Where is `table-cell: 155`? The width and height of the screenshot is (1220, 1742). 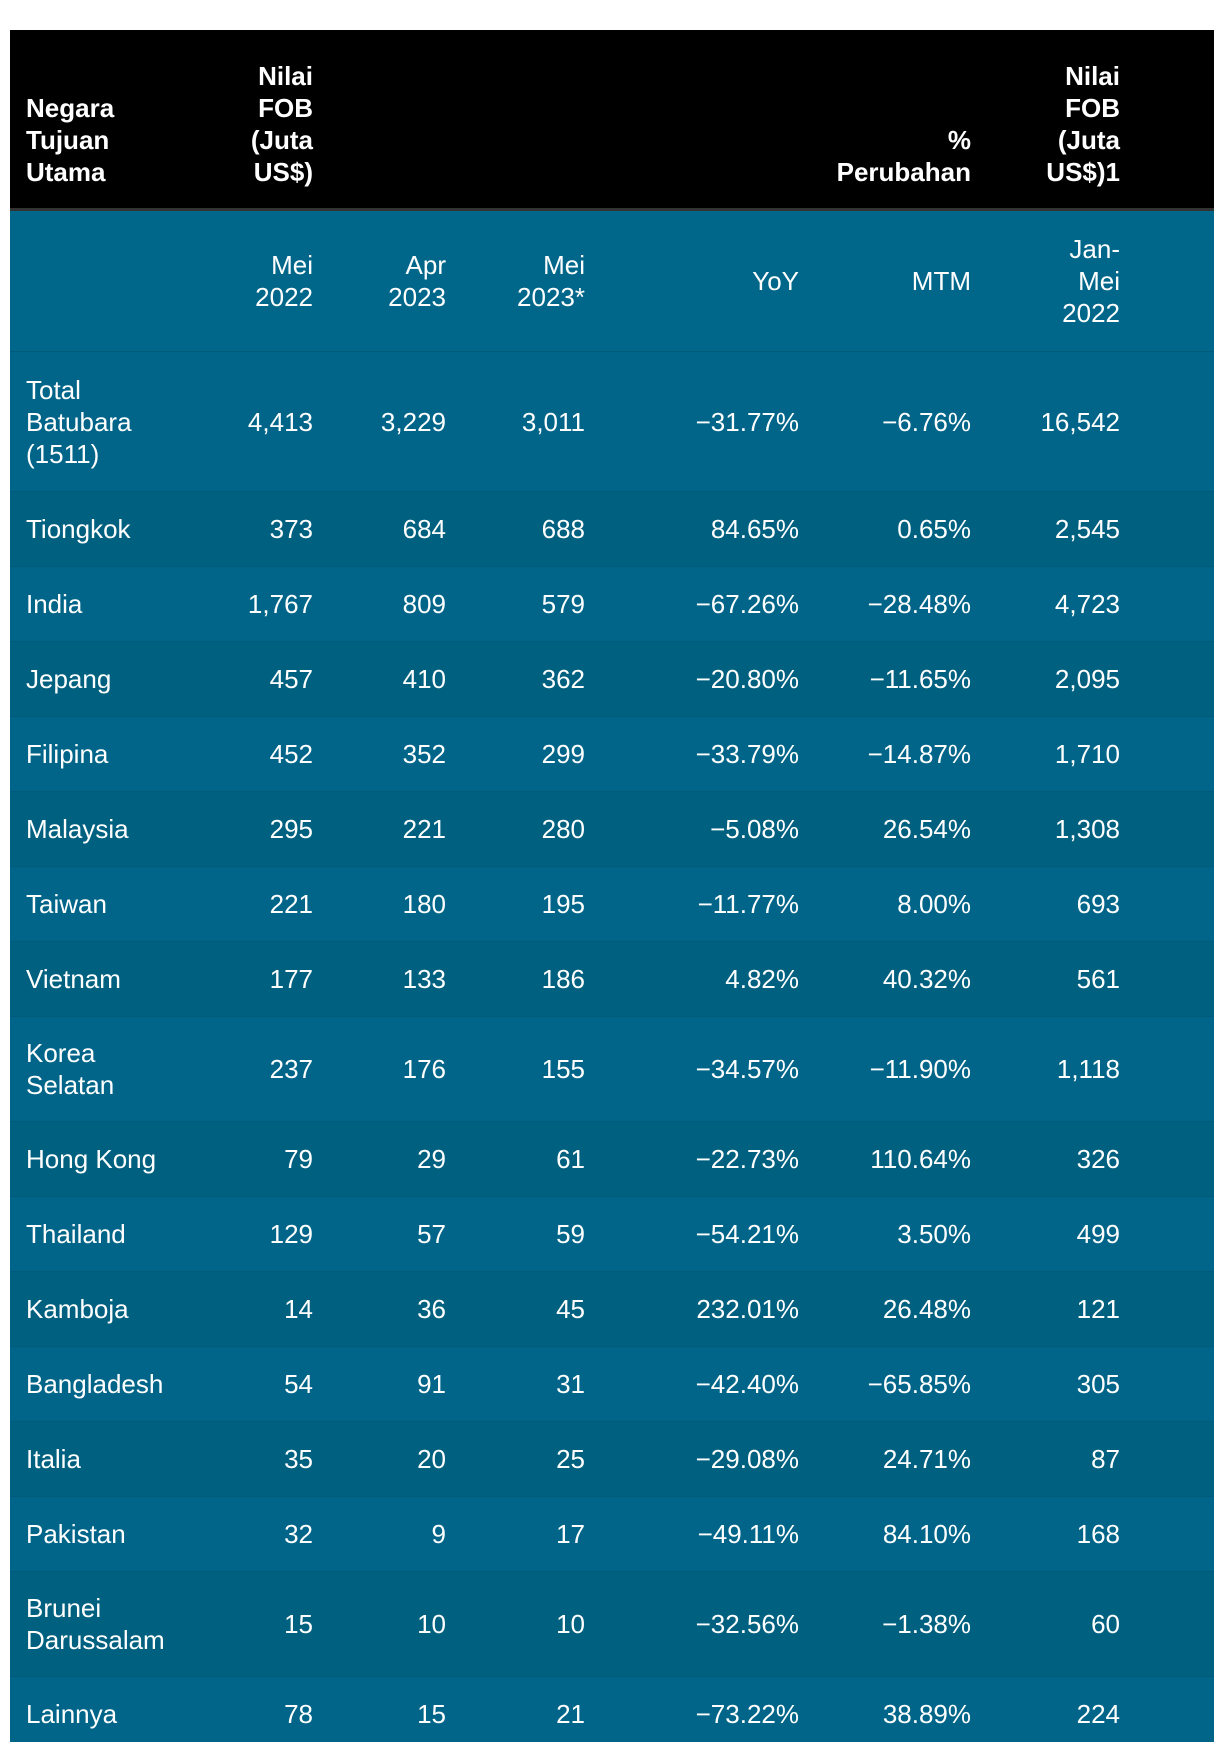
table-cell: 155 is located at coordinates (531, 1069).